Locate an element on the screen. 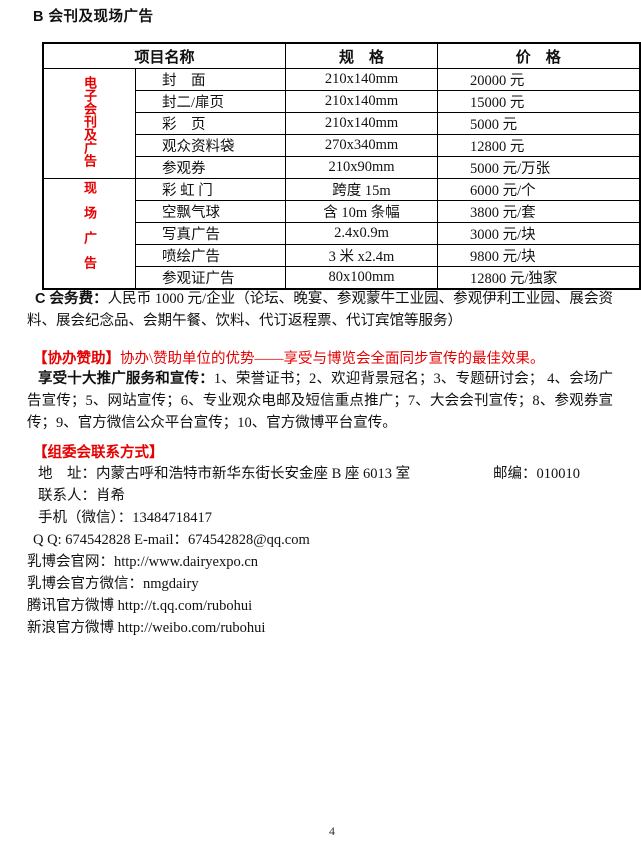  table-row: 喷绘广告 3 米 x2.4m 9800 元/块 is located at coordinates (341, 255).